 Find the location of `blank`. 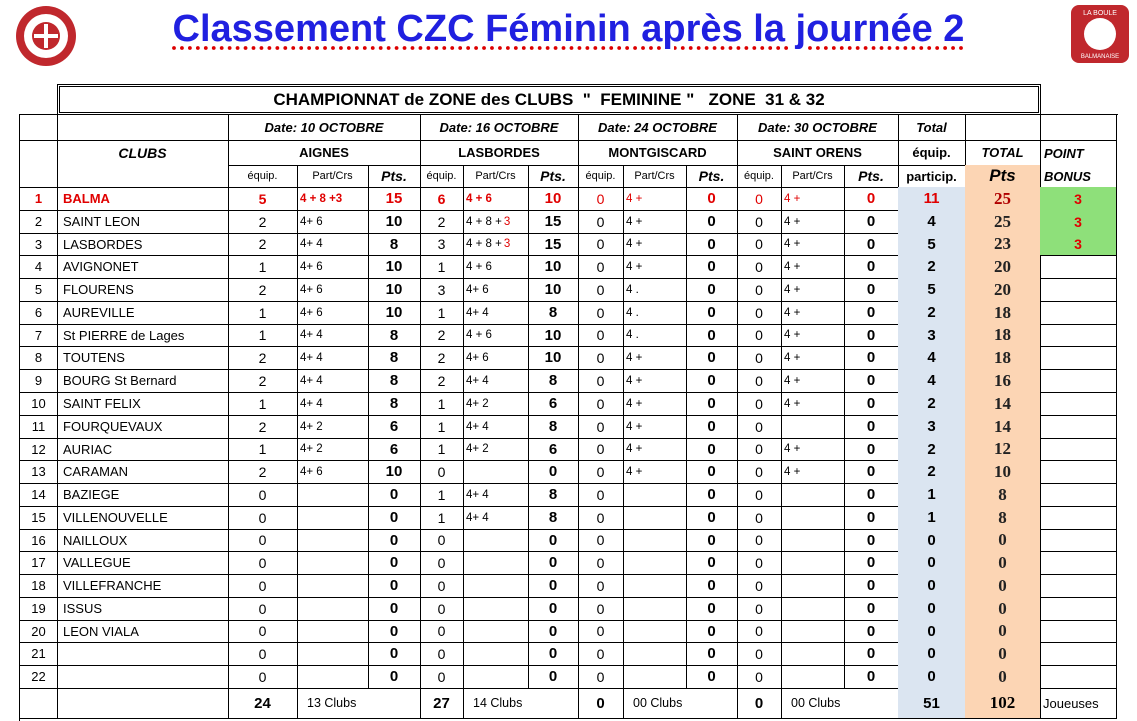

blank is located at coordinates (39, 164).